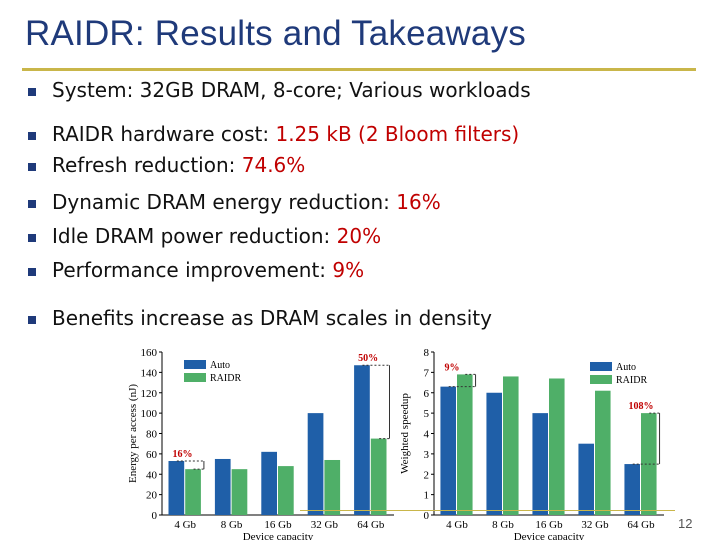 This screenshot has width=720, height=544. Describe the element at coordinates (273, 165) in the screenshot. I see `bullet-value: 74.6%` at that location.